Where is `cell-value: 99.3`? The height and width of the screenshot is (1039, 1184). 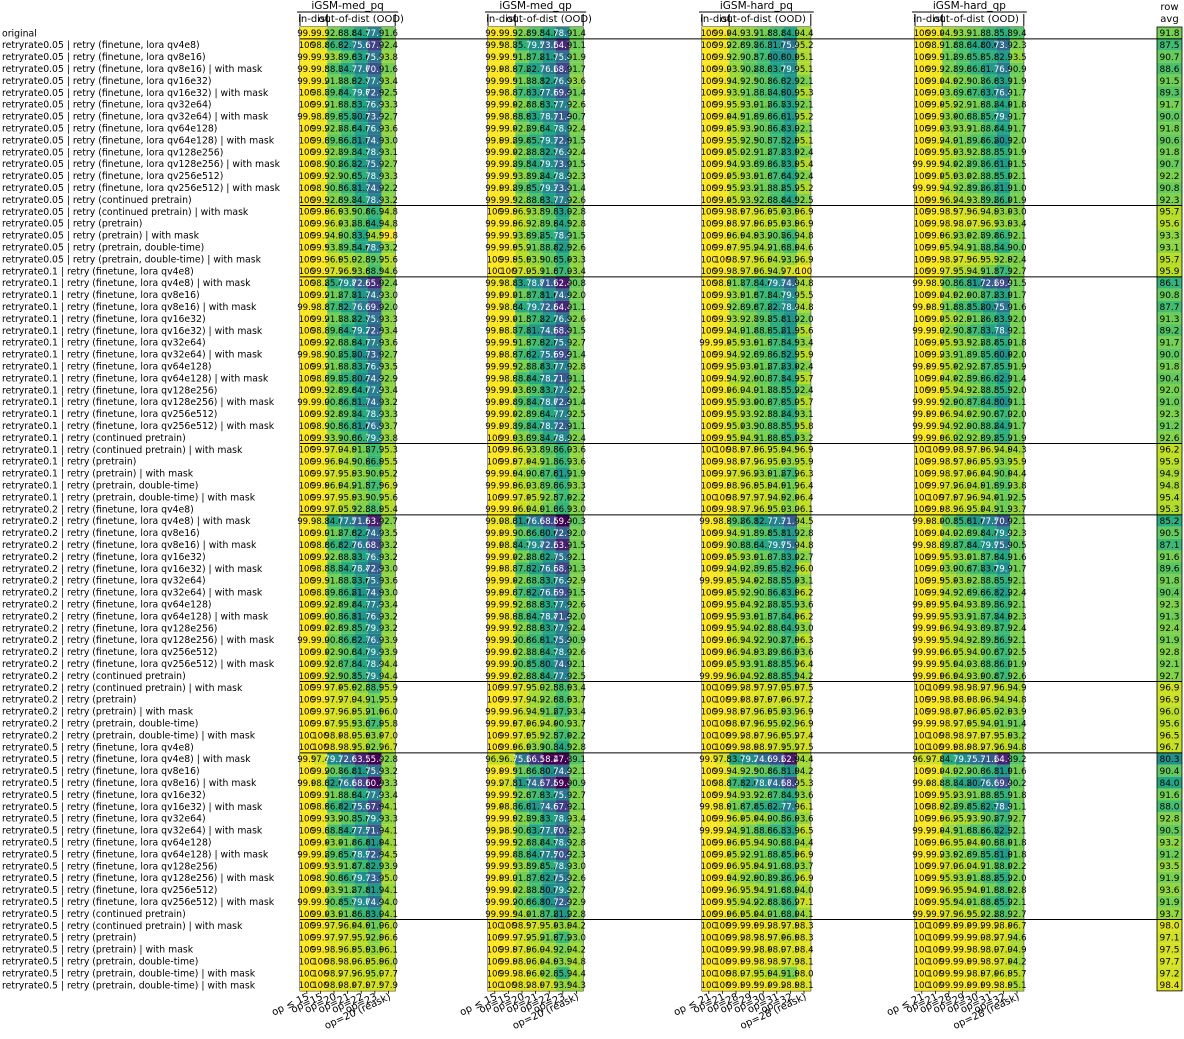
cell-value: 99.3 is located at coordinates (722, 94).